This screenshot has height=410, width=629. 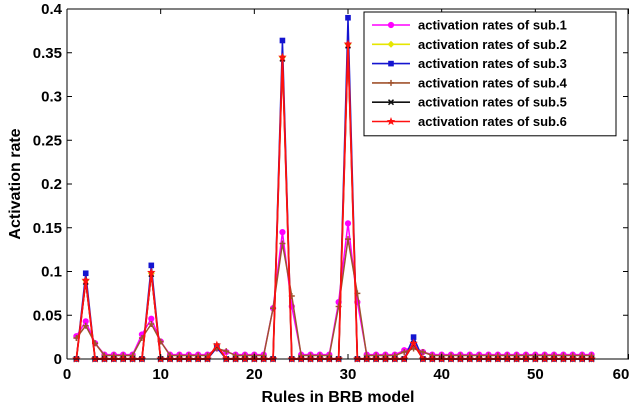 What do you see at coordinates (492, 63) in the screenshot?
I see `legend-label: activation rates of sub.3` at bounding box center [492, 63].